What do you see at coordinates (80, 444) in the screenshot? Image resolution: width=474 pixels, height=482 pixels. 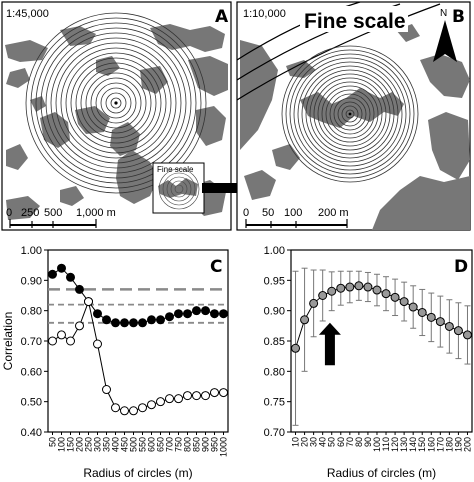 I see `x-tick-label: 200` at bounding box center [80, 444].